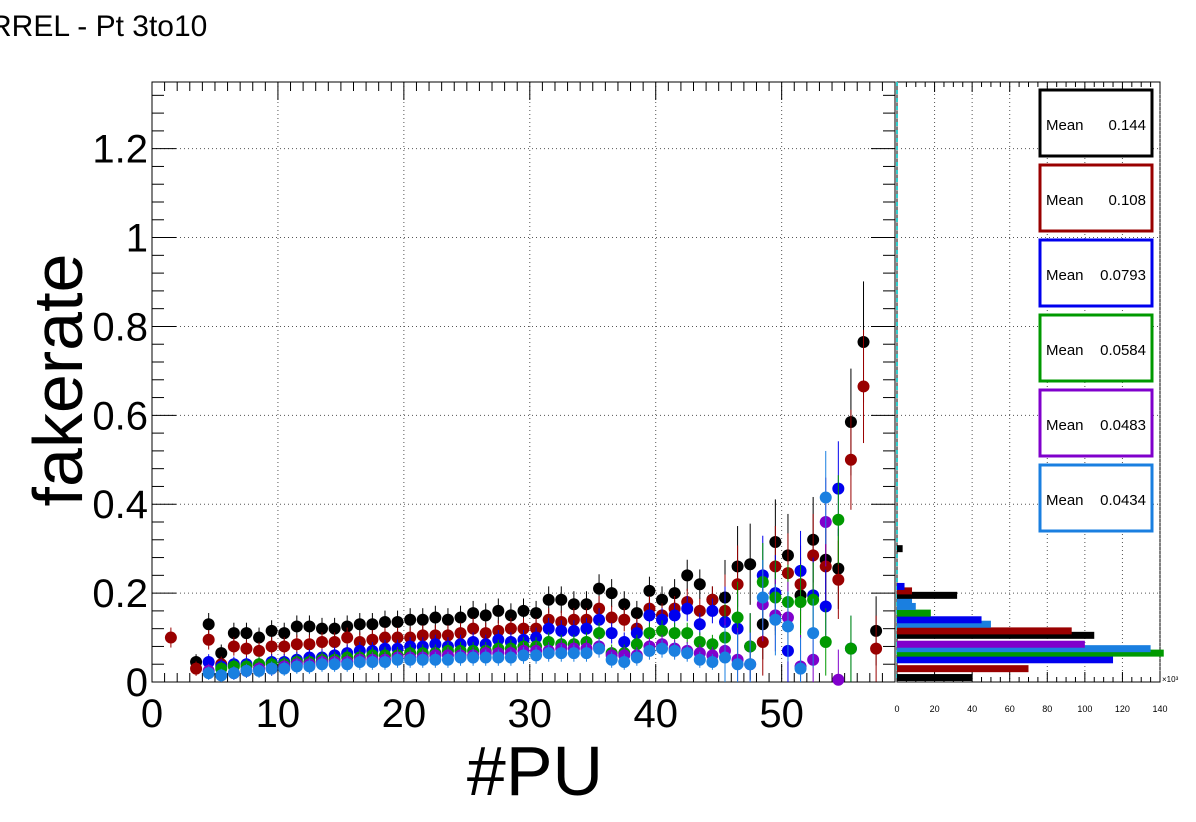 The image size is (1196, 822). What do you see at coordinates (472, 714) in the screenshot?
I see `x-tick-labels: 0 10 20 30 40 50` at bounding box center [472, 714].